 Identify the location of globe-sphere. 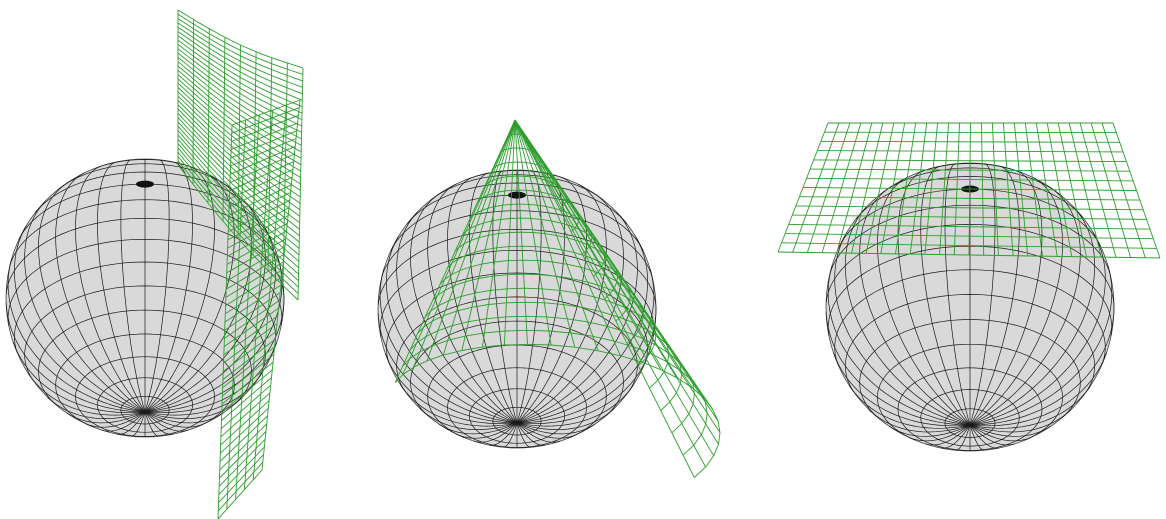
(517, 309).